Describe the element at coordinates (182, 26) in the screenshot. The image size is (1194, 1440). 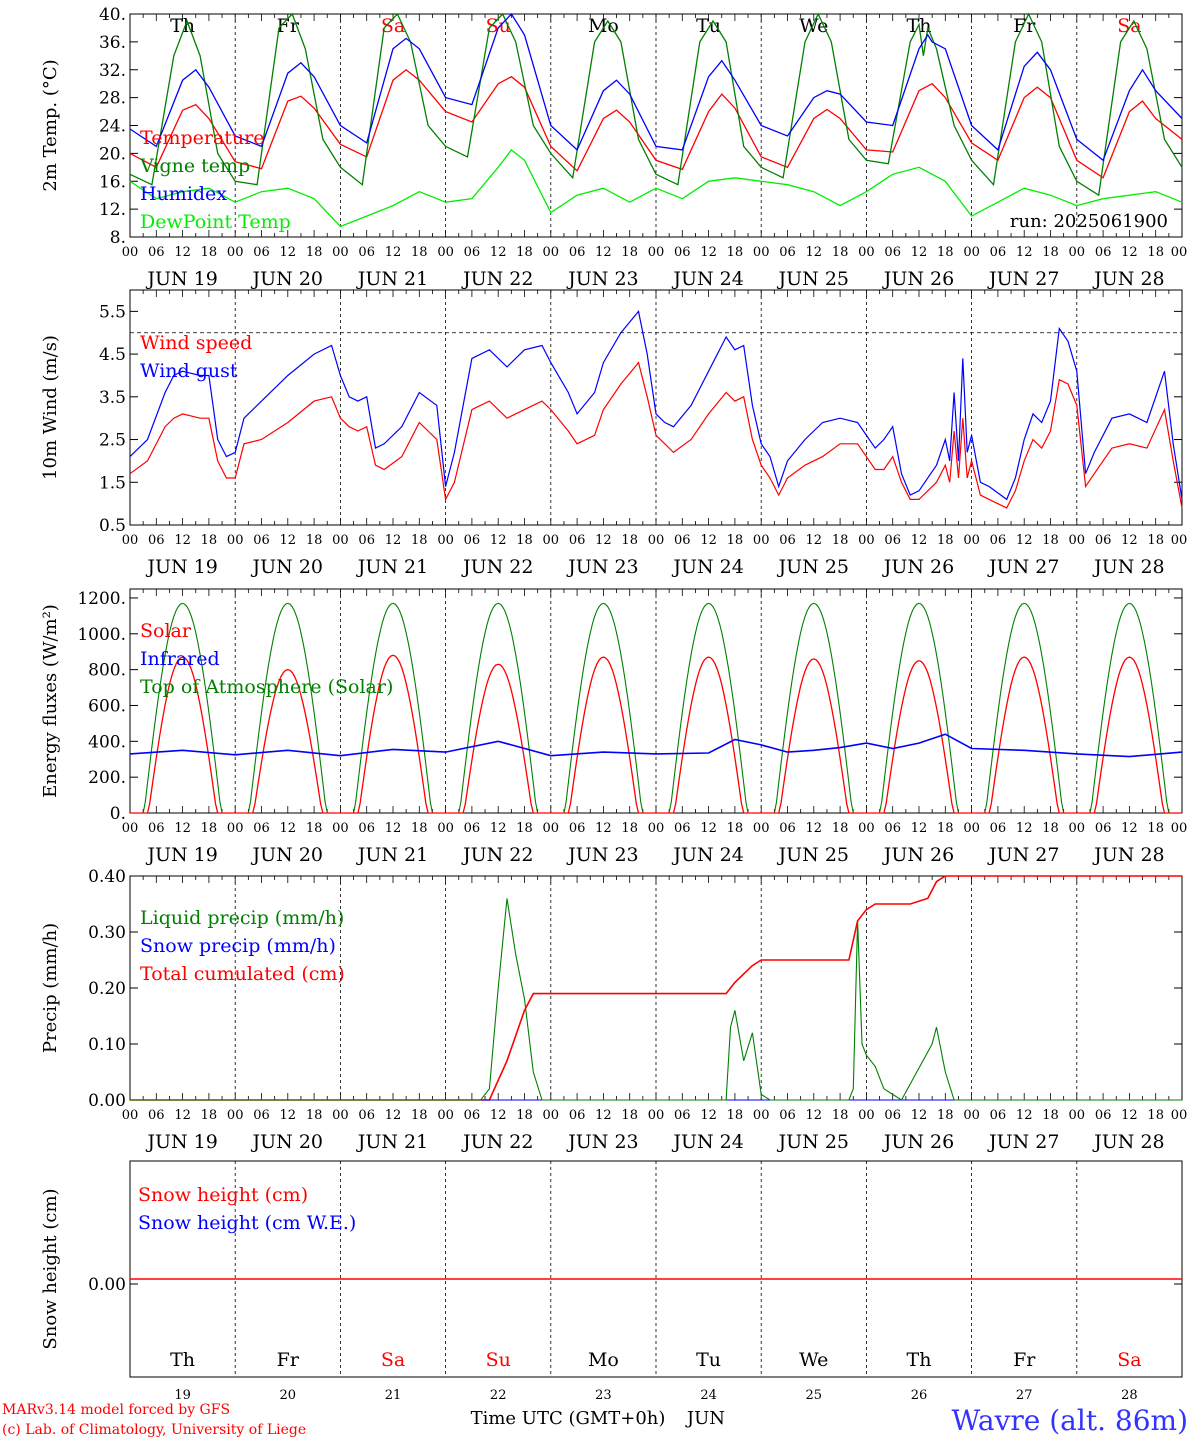
I see `weekday-label: Th` at that location.